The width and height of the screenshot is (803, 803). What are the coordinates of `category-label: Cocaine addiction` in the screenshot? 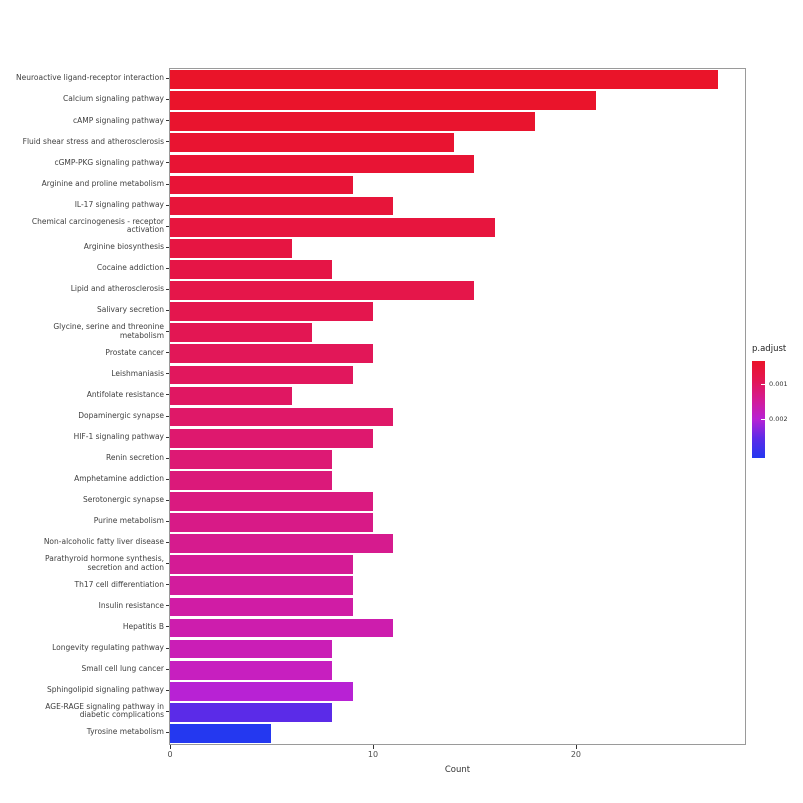 It's located at (130, 268).